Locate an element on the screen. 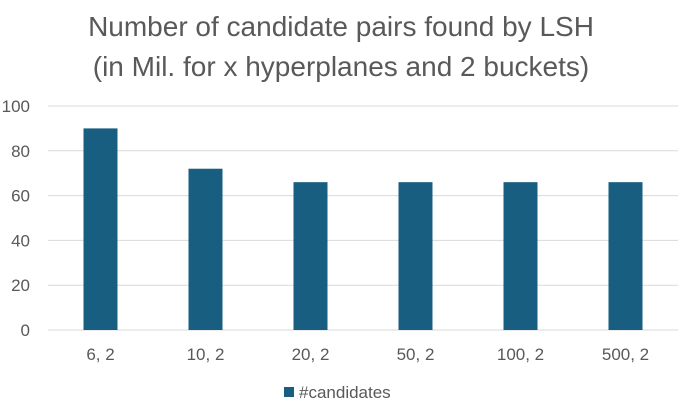 The image size is (682, 414). y-tick-label: 40 is located at coordinates (20, 240).